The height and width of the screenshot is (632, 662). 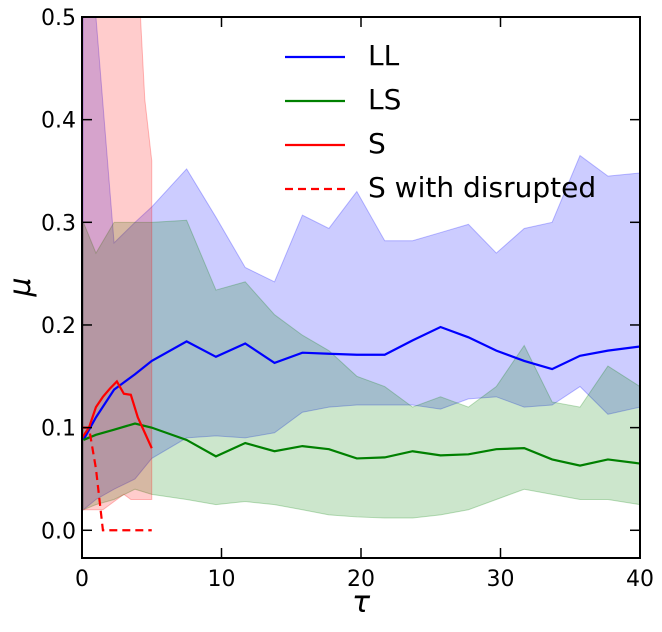 I want to click on y-tick-label: 0.1, so click(x=58, y=429).